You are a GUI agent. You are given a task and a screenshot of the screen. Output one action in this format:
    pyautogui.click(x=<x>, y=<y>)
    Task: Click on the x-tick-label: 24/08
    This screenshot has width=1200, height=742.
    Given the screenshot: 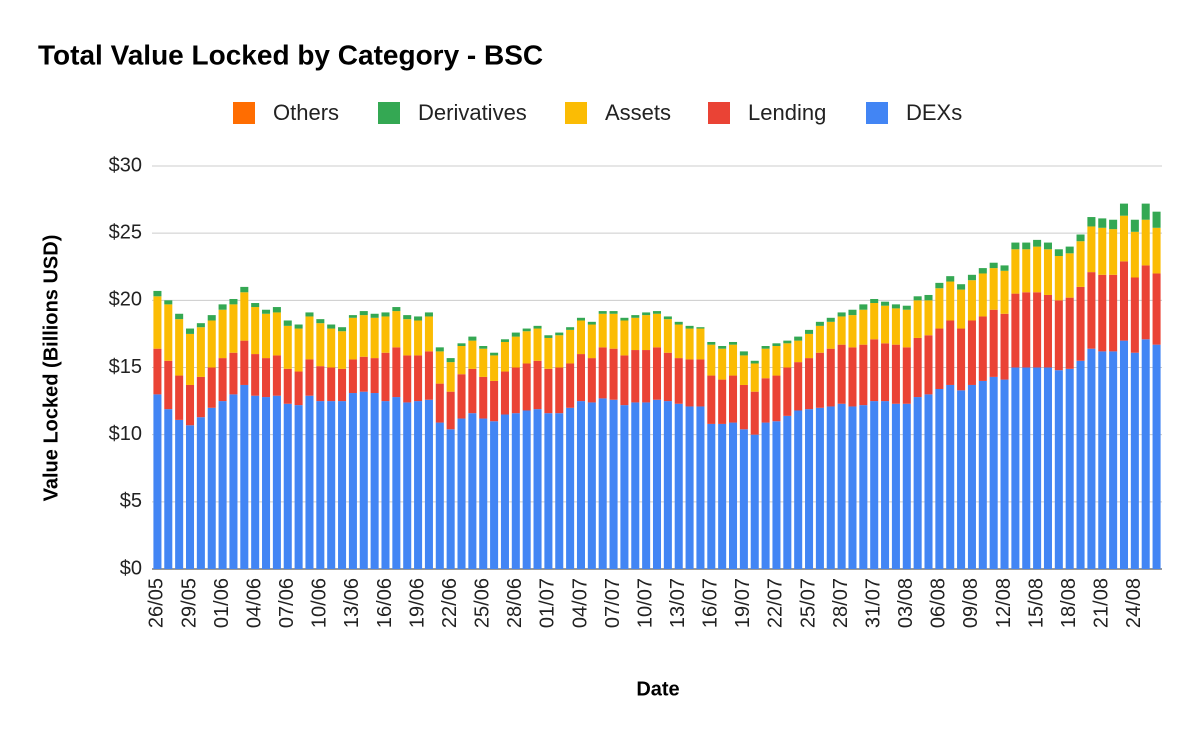 What is the action you would take?
    pyautogui.click(x=1134, y=603)
    